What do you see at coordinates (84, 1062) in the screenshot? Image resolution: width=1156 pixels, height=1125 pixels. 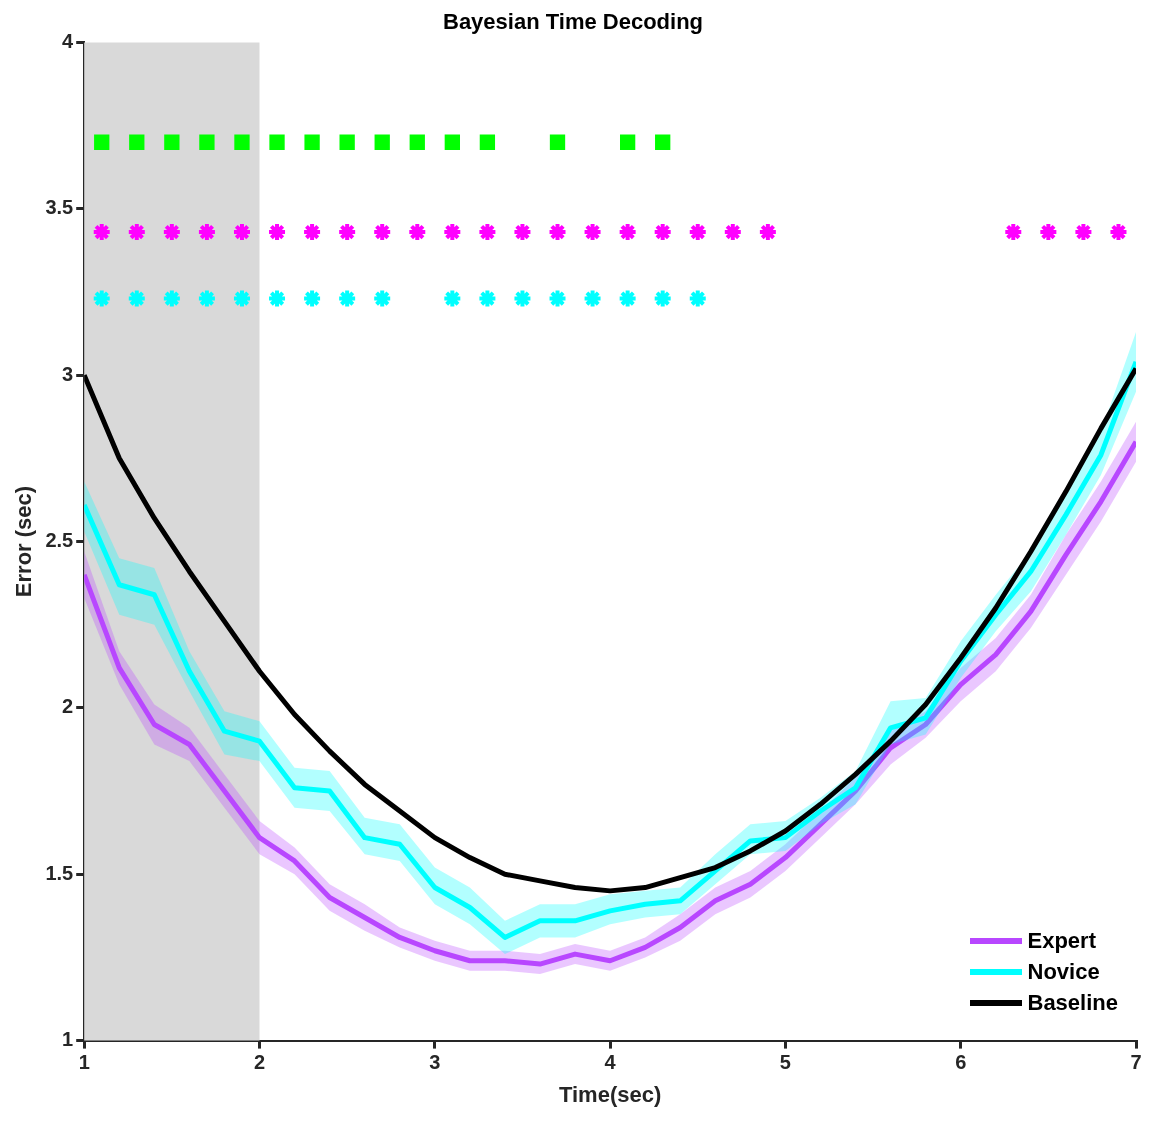 I see `x-tick-label: 1` at bounding box center [84, 1062].